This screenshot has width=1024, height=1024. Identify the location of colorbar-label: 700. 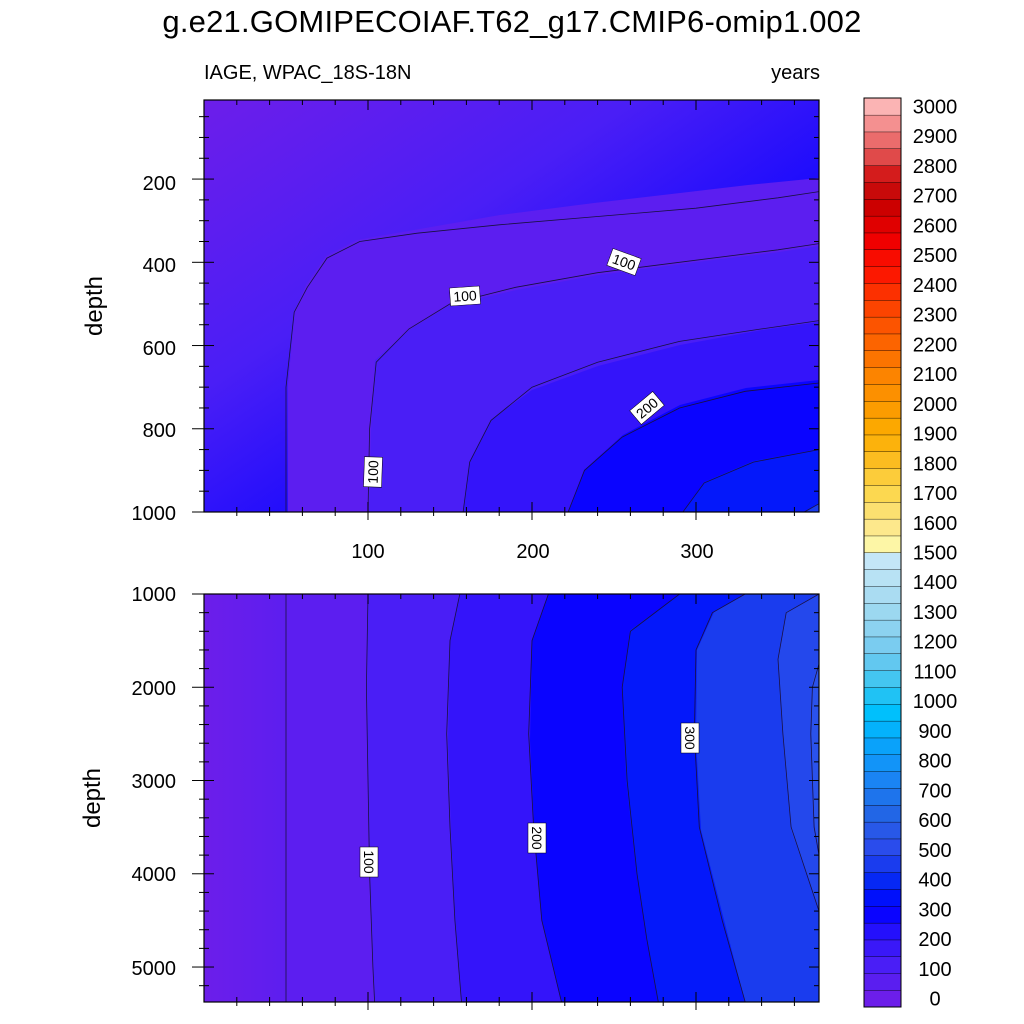
(934, 791).